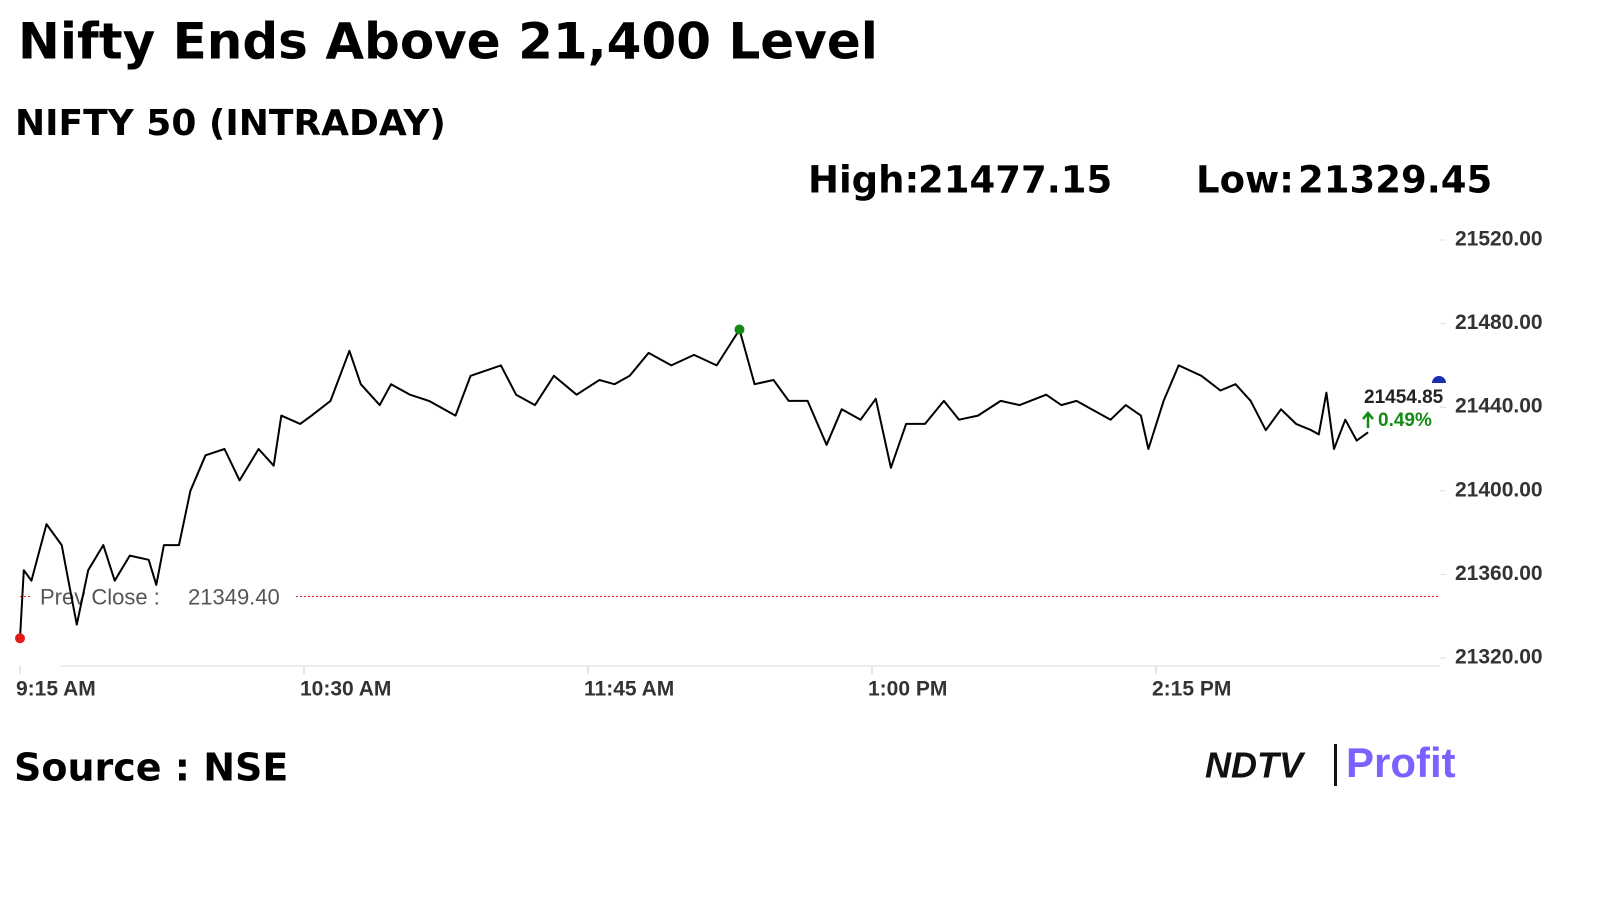  What do you see at coordinates (100, 596) in the screenshot?
I see `prev-close-label: Prev Close :` at bounding box center [100, 596].